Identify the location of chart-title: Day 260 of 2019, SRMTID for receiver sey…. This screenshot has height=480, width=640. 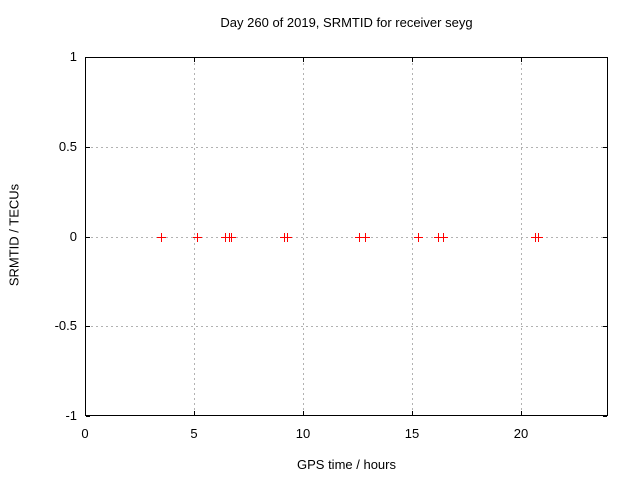
(346, 22).